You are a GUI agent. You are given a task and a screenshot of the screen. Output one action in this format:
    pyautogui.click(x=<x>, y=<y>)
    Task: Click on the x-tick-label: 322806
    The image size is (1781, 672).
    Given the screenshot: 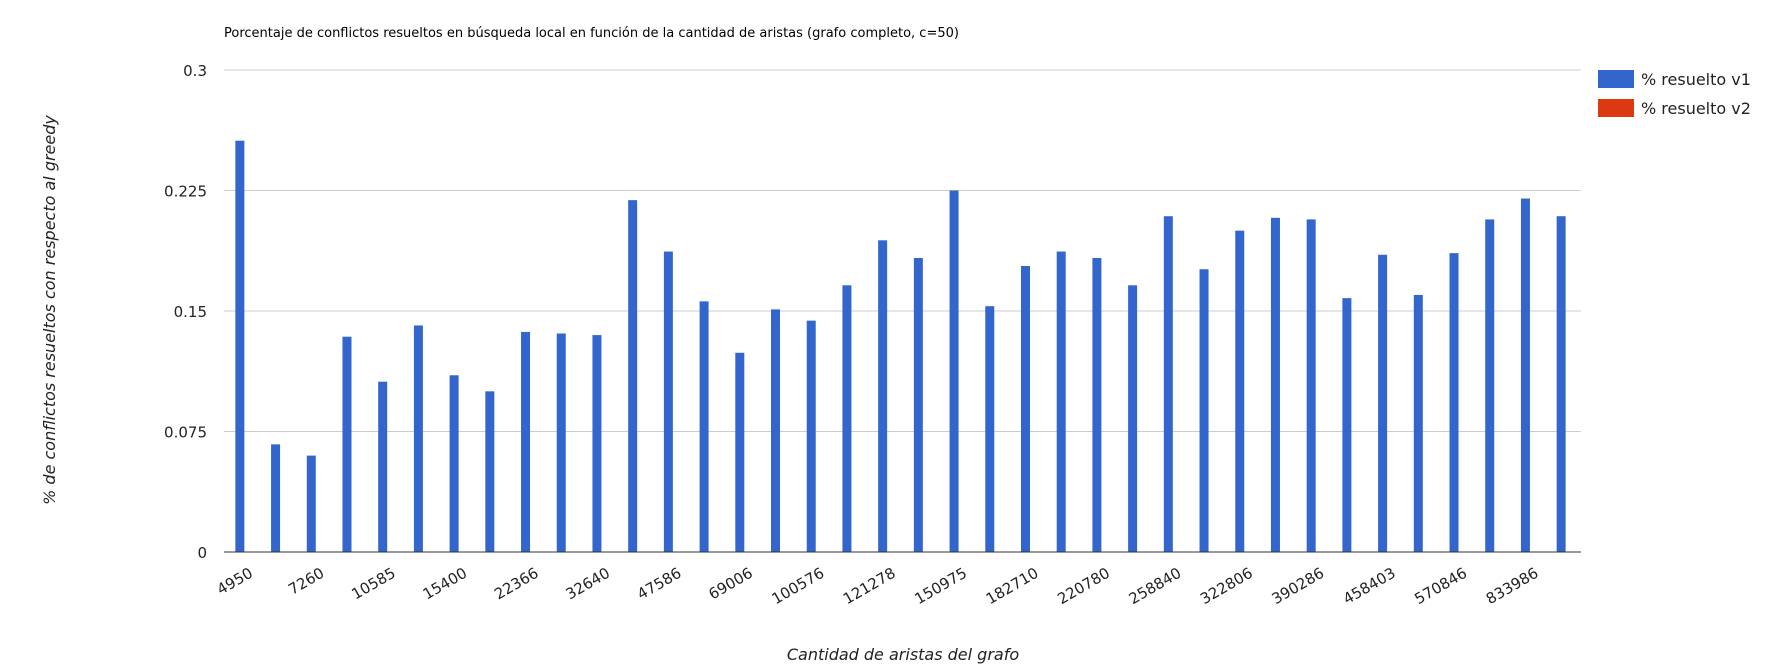 What is the action you would take?
    pyautogui.click(x=1226, y=586)
    